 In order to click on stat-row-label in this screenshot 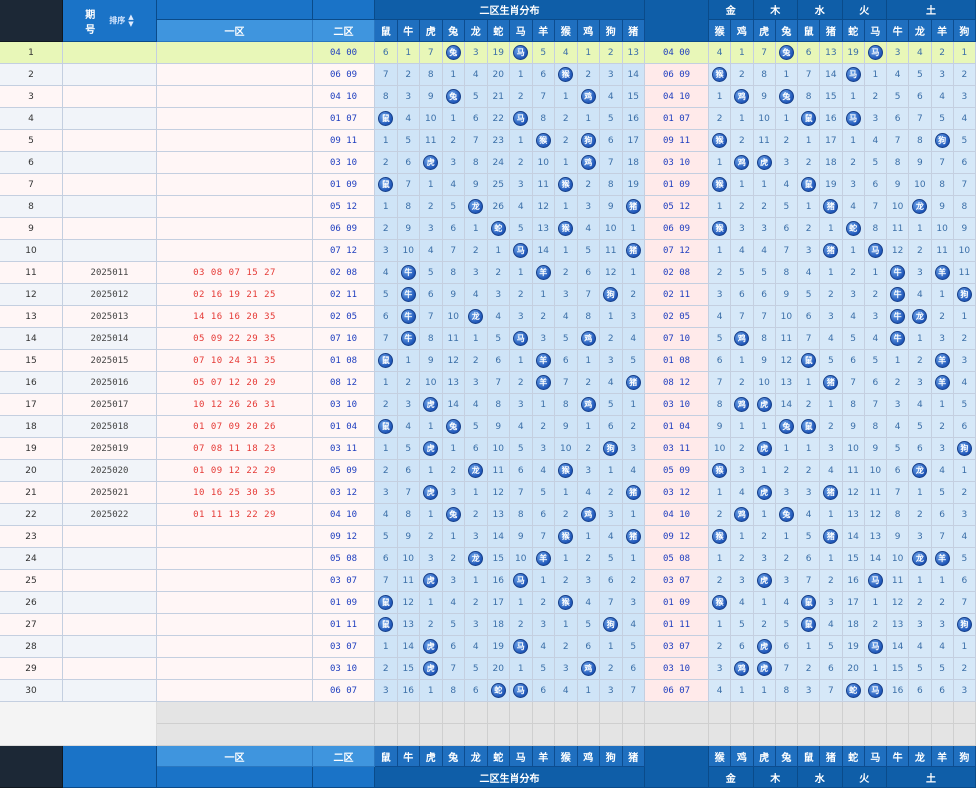, I will do `click(78, 735)`.